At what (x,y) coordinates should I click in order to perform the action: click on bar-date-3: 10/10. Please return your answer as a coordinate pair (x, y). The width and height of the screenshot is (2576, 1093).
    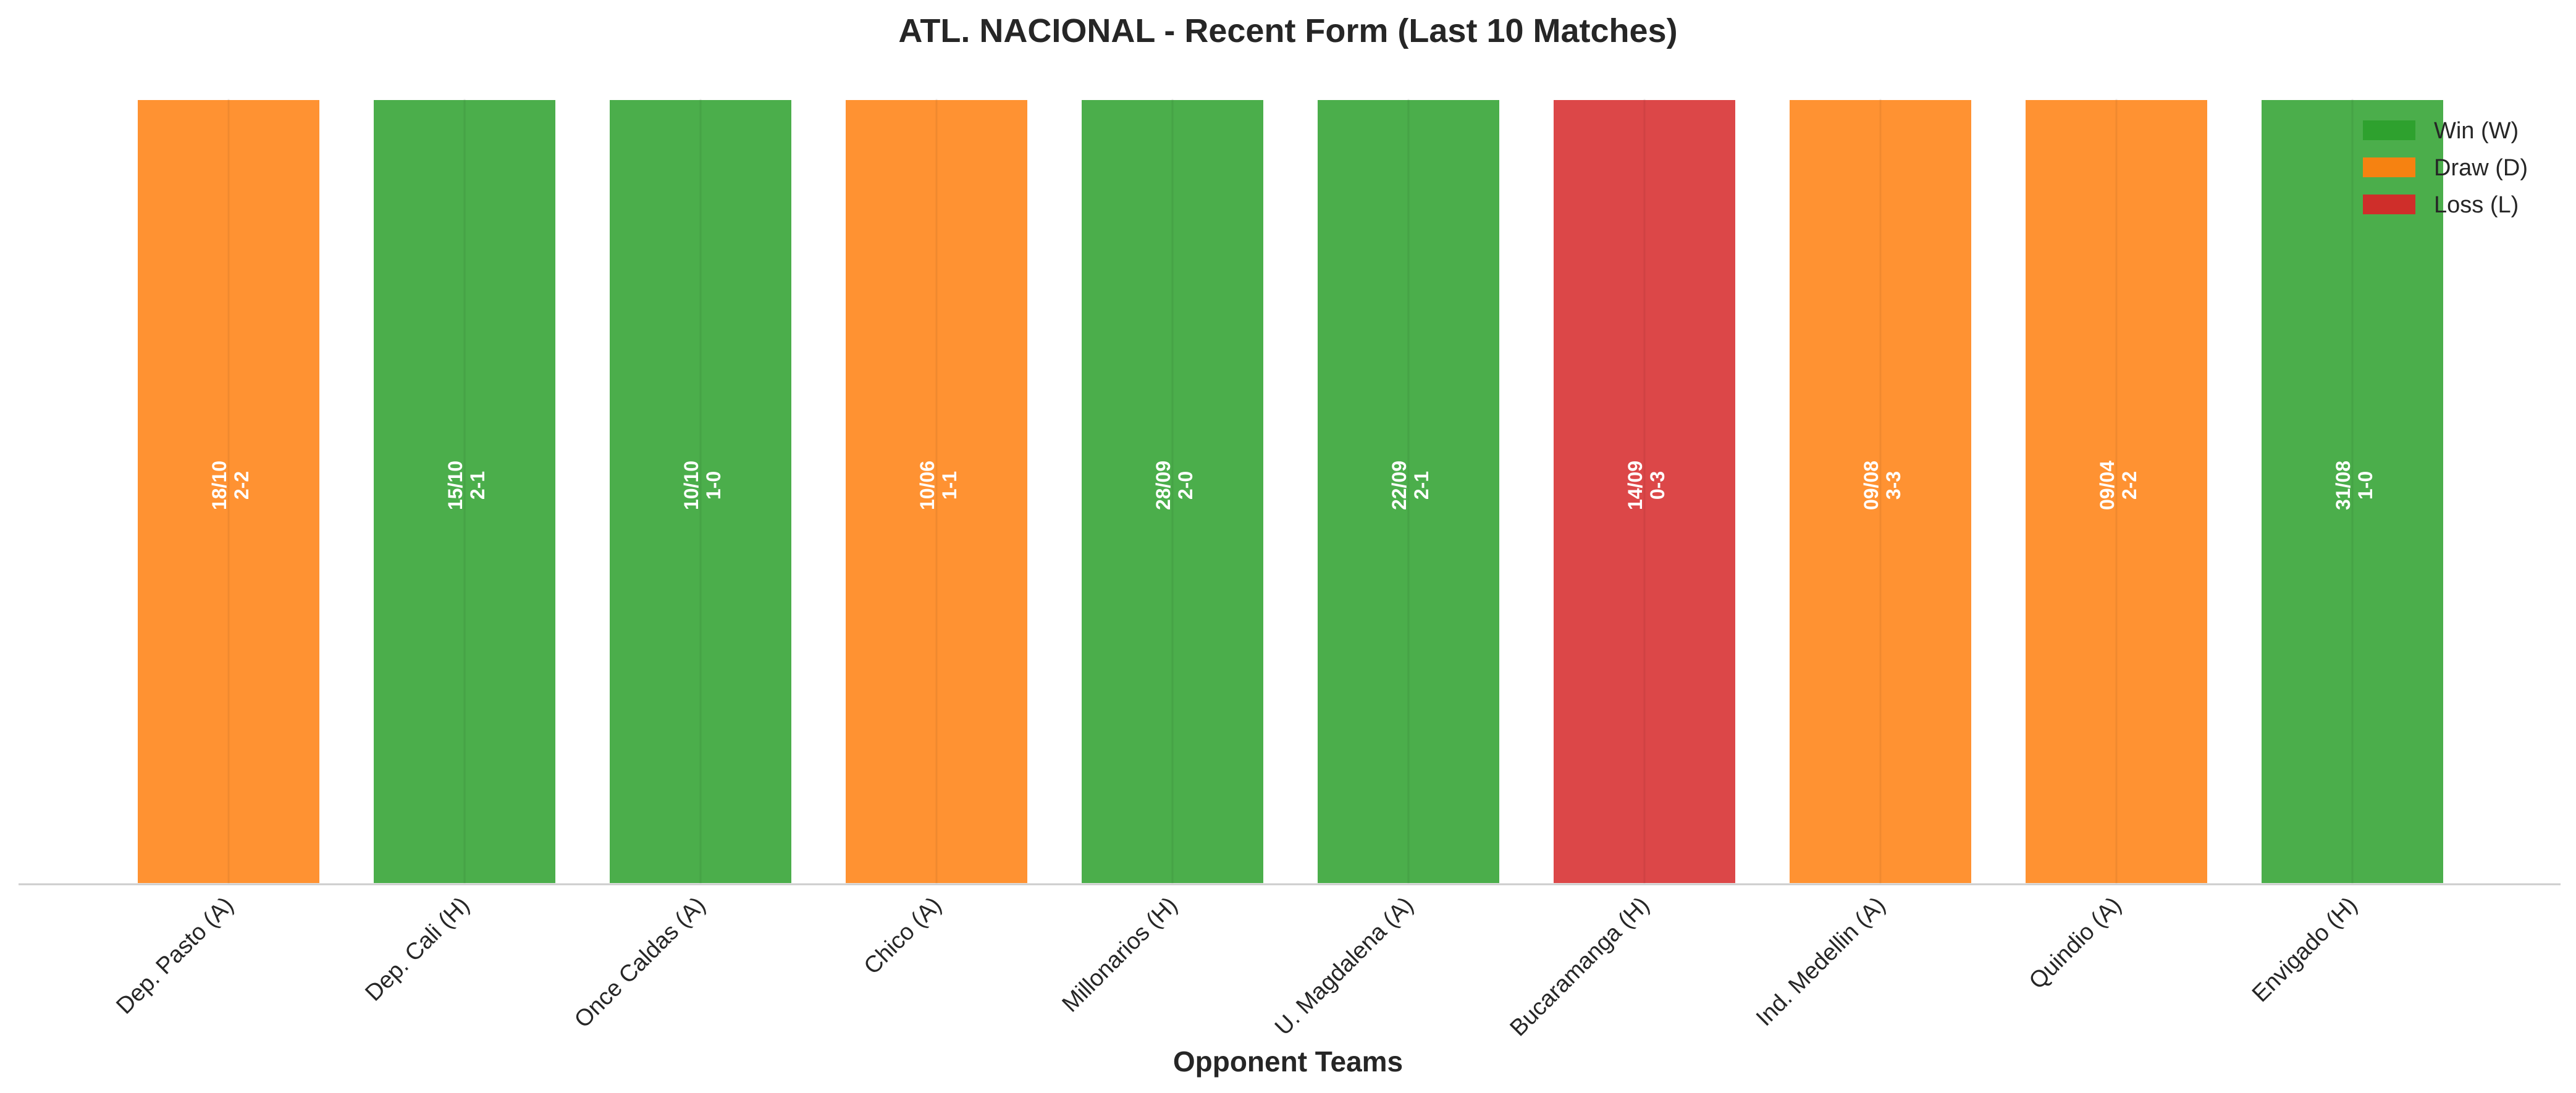
    Looking at the image, I should click on (691, 485).